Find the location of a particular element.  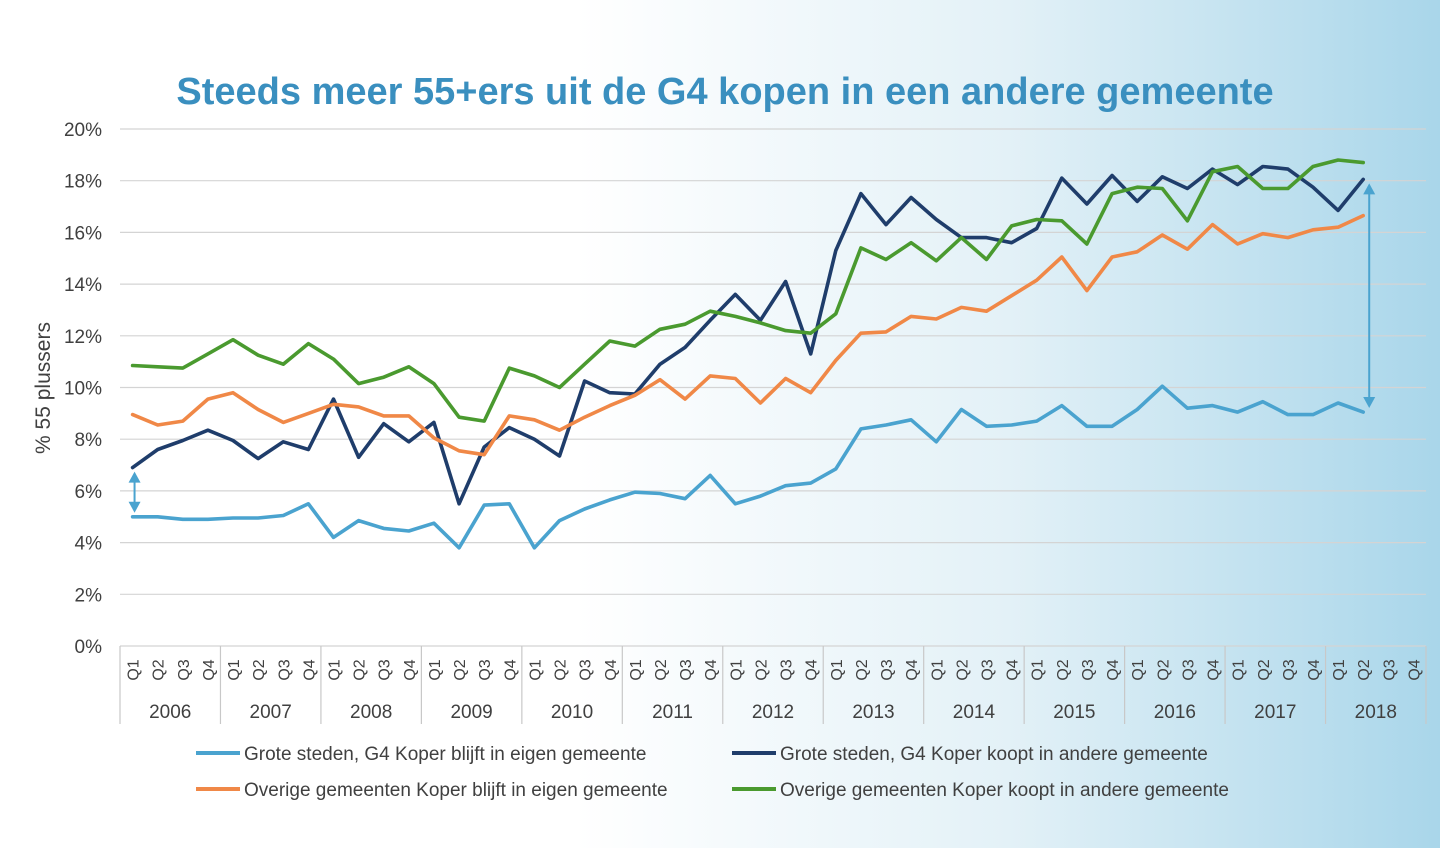

y-tick-label: 12% is located at coordinates (83, 337).